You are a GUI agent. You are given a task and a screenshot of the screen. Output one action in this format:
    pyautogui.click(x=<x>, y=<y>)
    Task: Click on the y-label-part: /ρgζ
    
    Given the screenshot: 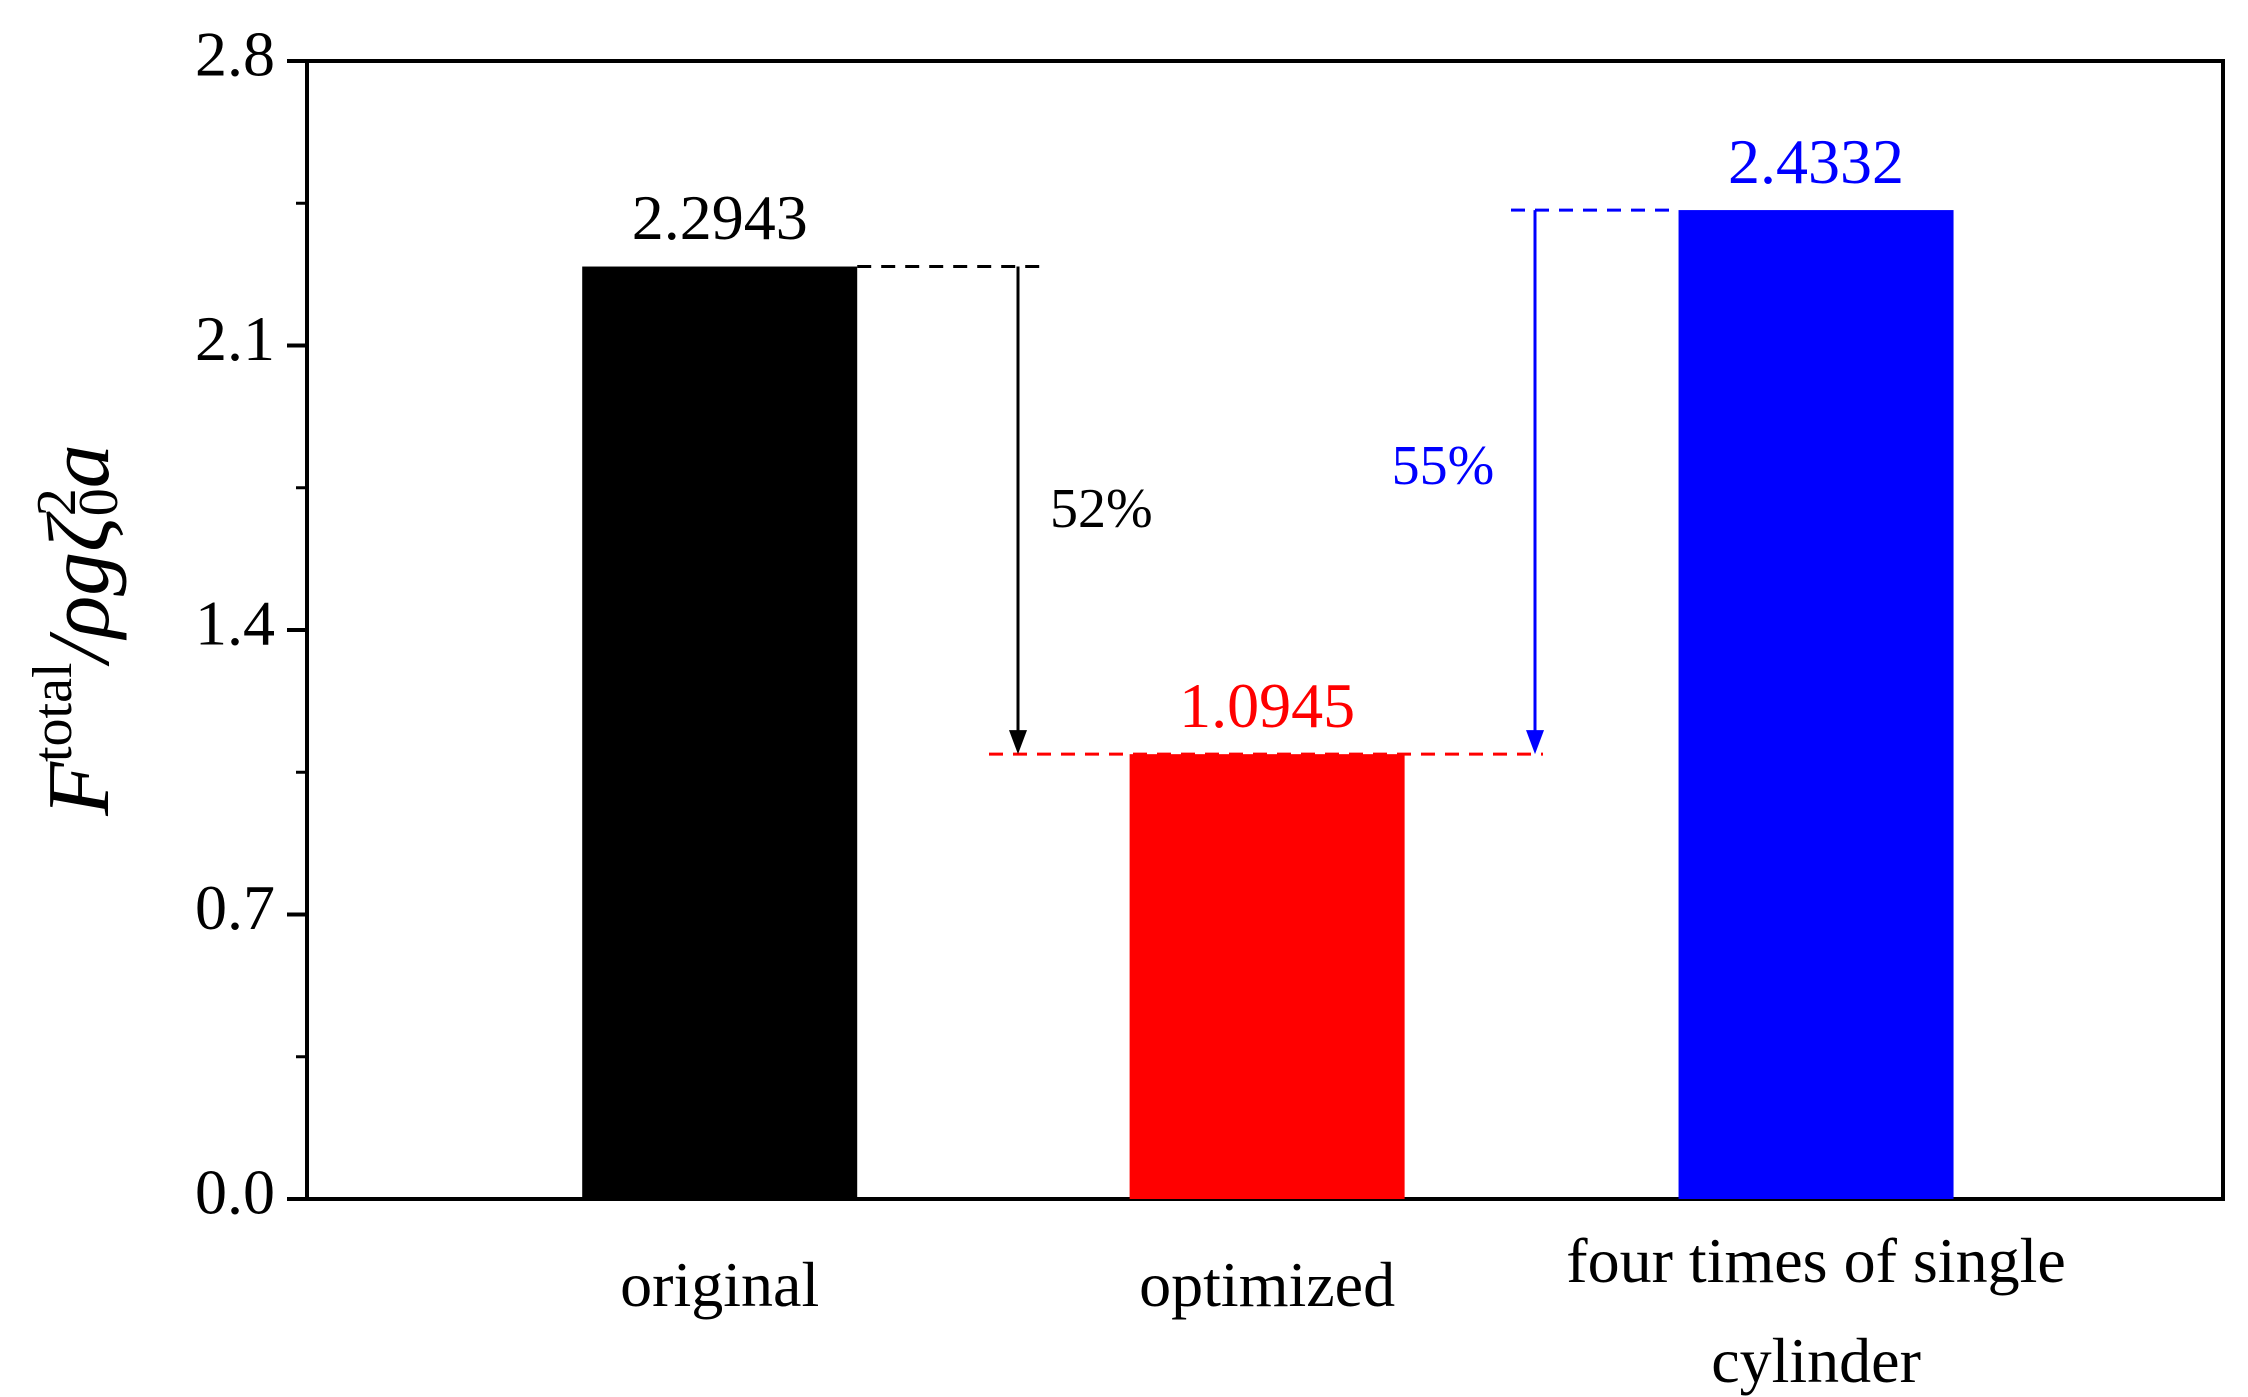 What is the action you would take?
    pyautogui.click(x=79, y=589)
    